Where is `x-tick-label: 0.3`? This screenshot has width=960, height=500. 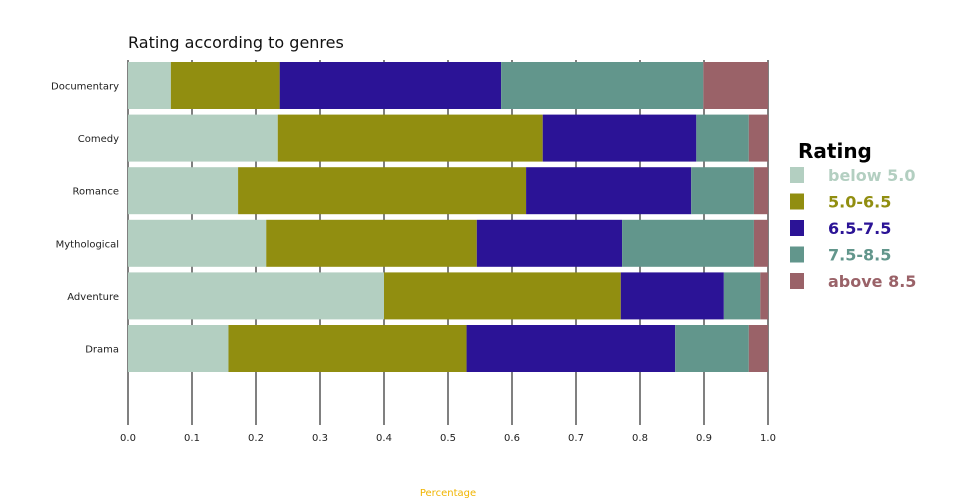
x-tick-label: 0.3 is located at coordinates (320, 438).